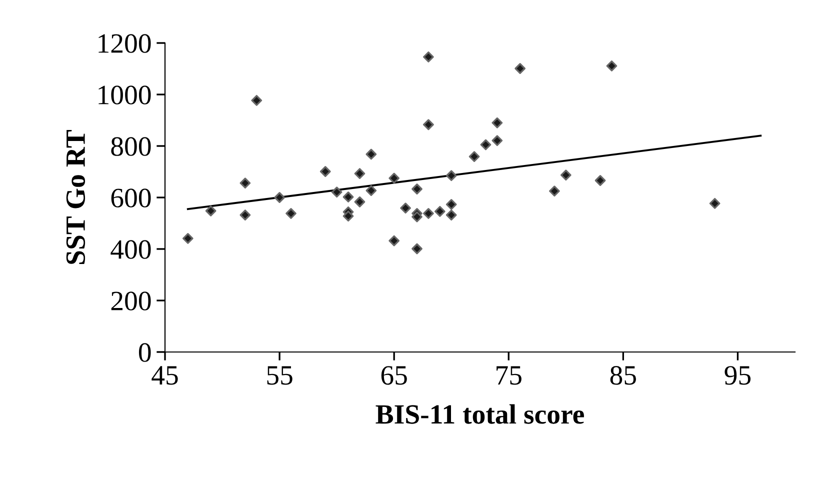  Describe the element at coordinates (394, 375) in the screenshot. I see `x-tick-label: 65` at that location.